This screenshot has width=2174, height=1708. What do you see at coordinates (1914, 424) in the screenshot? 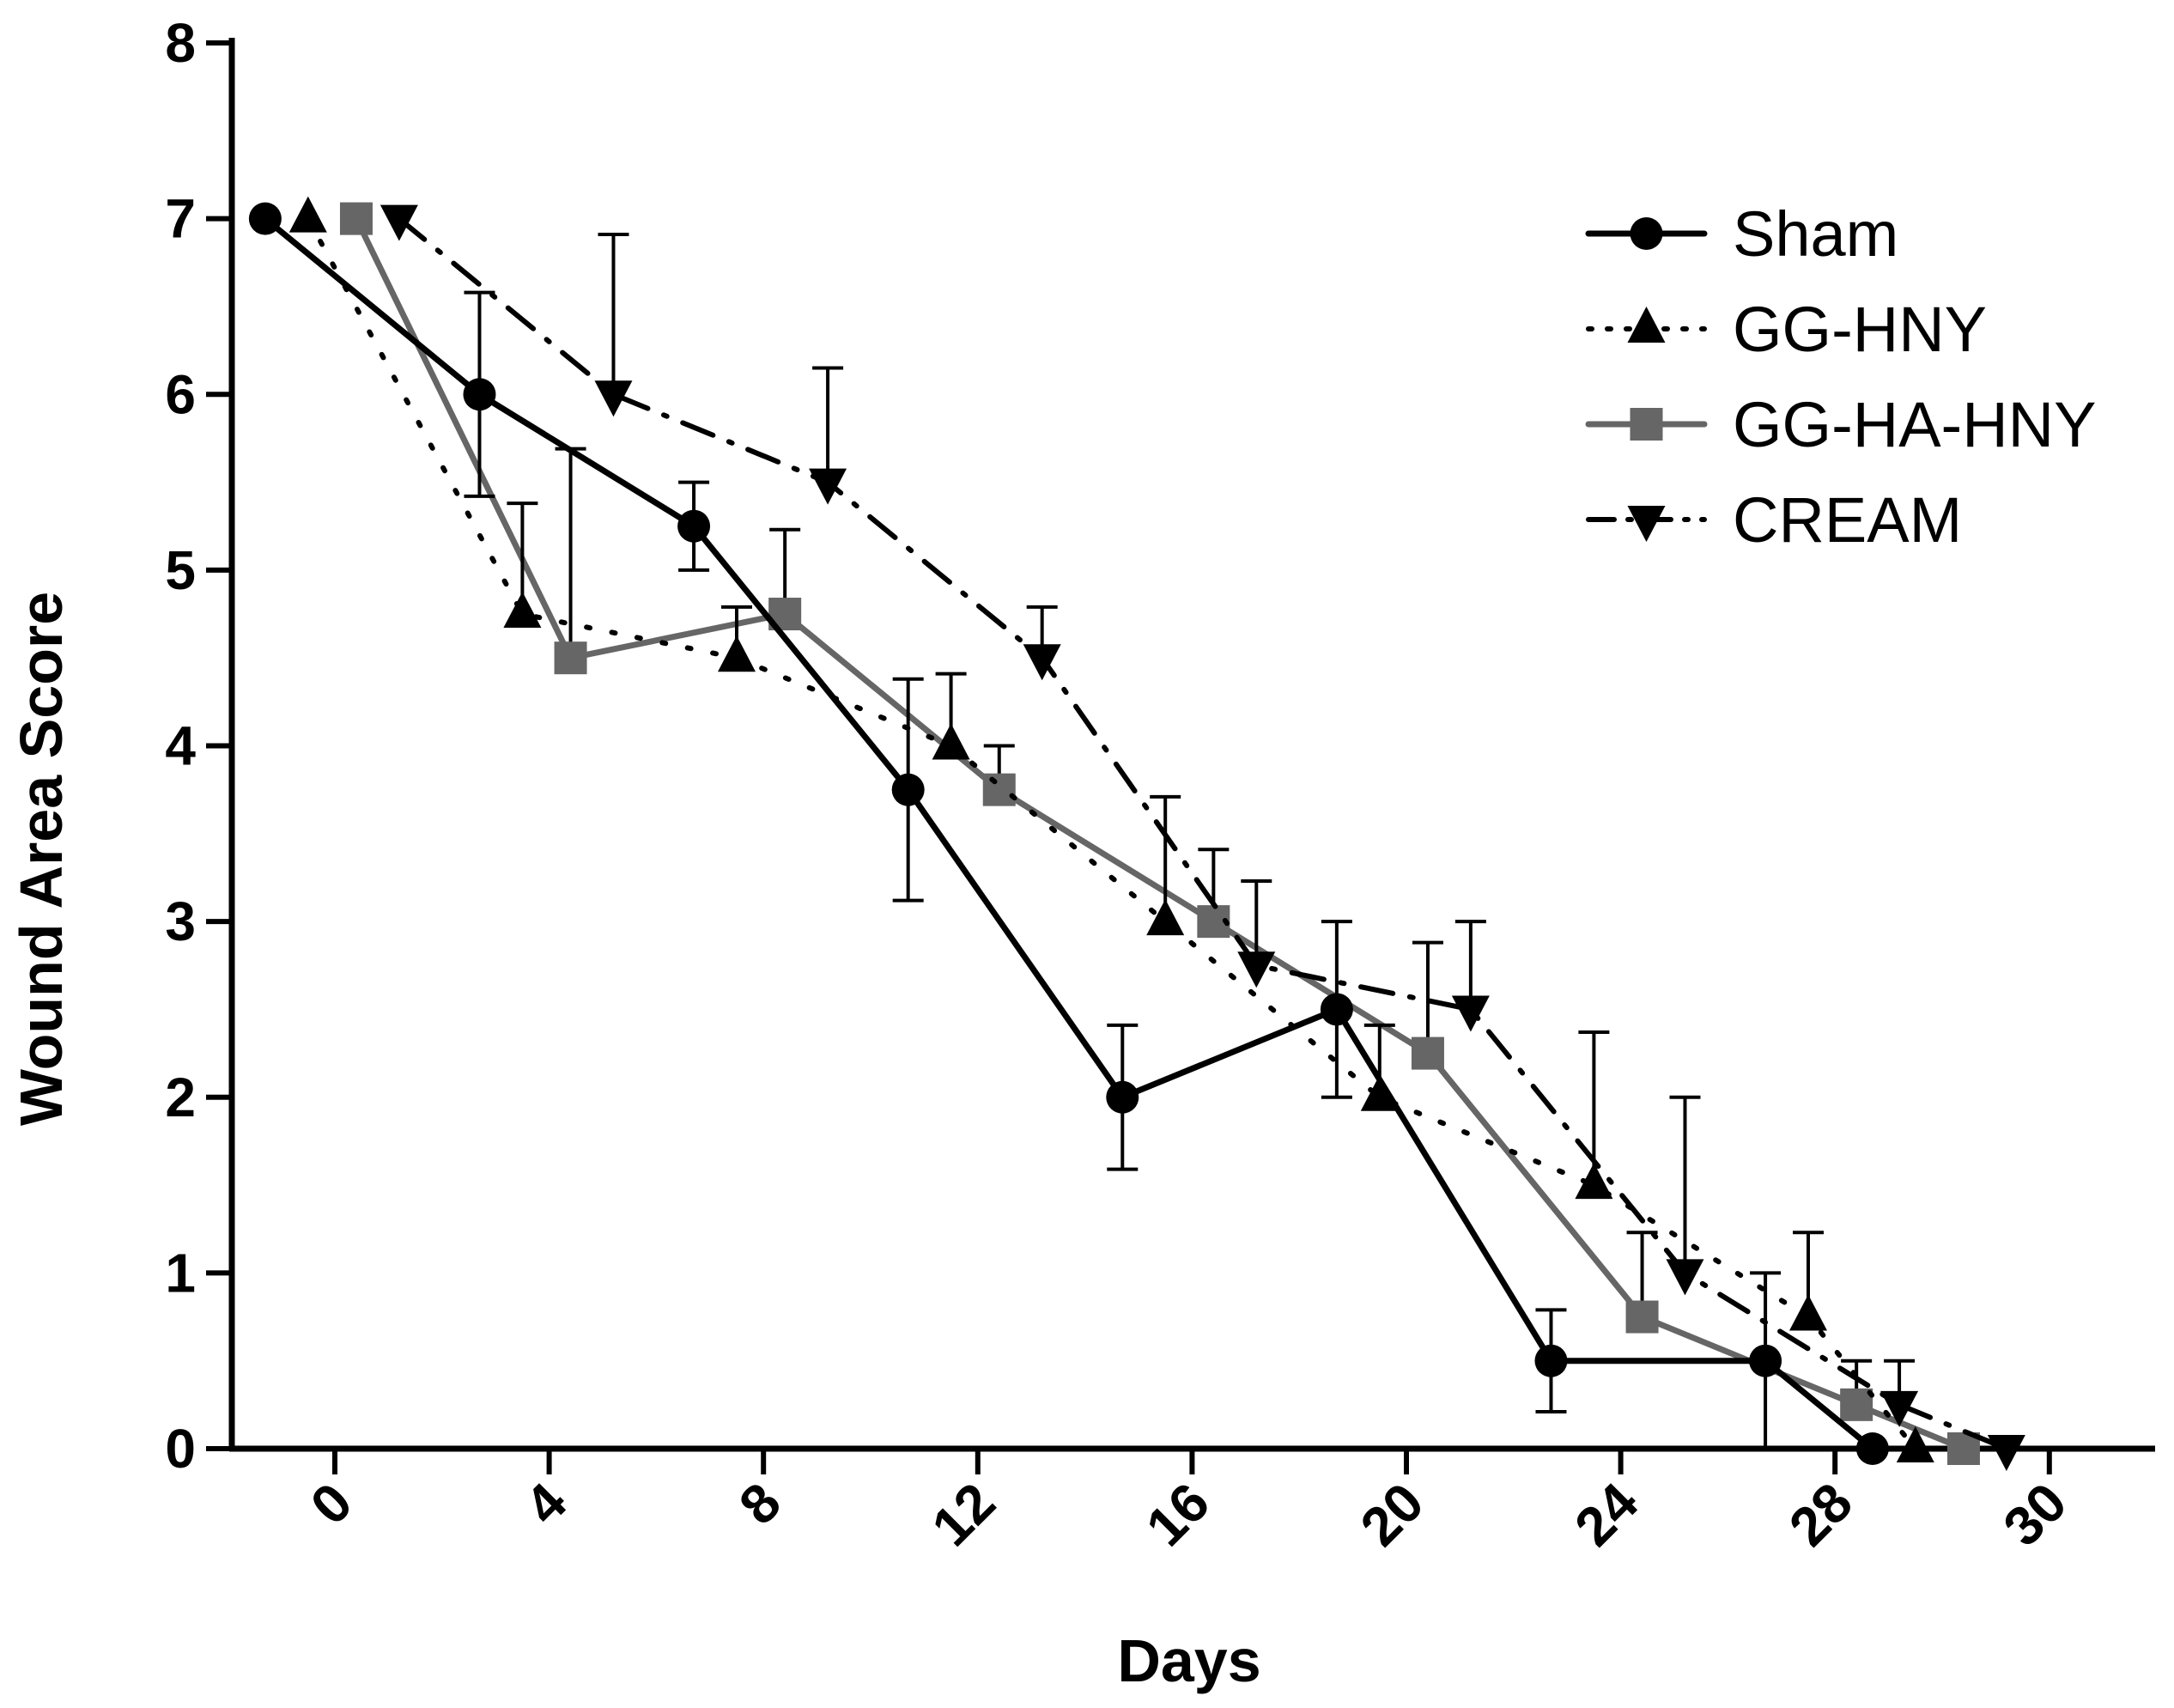
I see `legend-label: GG-HA-HNY` at bounding box center [1914, 424].